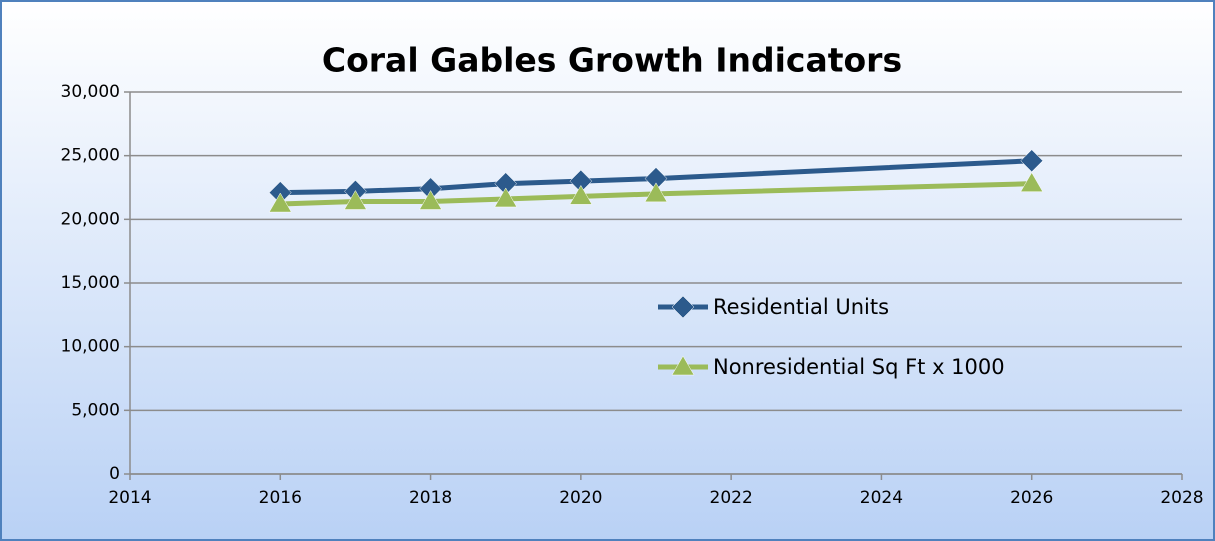 The width and height of the screenshot is (1215, 541). I want to click on x-tick-label: 2016, so click(280, 498).